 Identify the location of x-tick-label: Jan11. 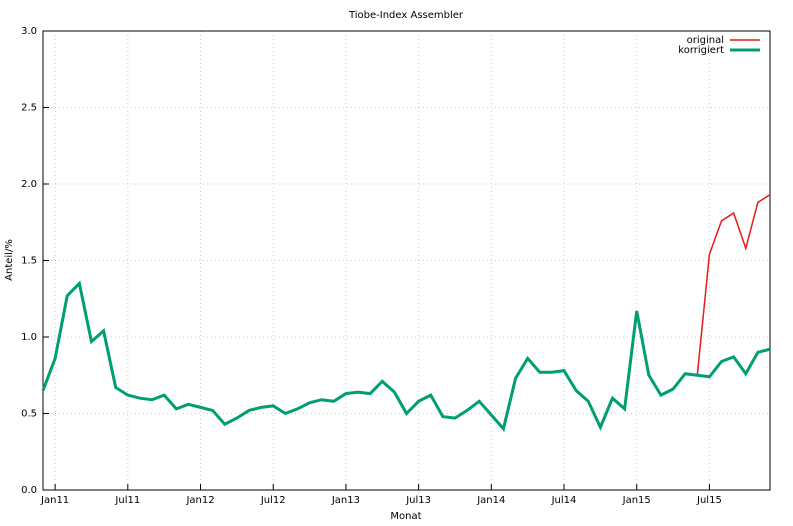
(54, 500).